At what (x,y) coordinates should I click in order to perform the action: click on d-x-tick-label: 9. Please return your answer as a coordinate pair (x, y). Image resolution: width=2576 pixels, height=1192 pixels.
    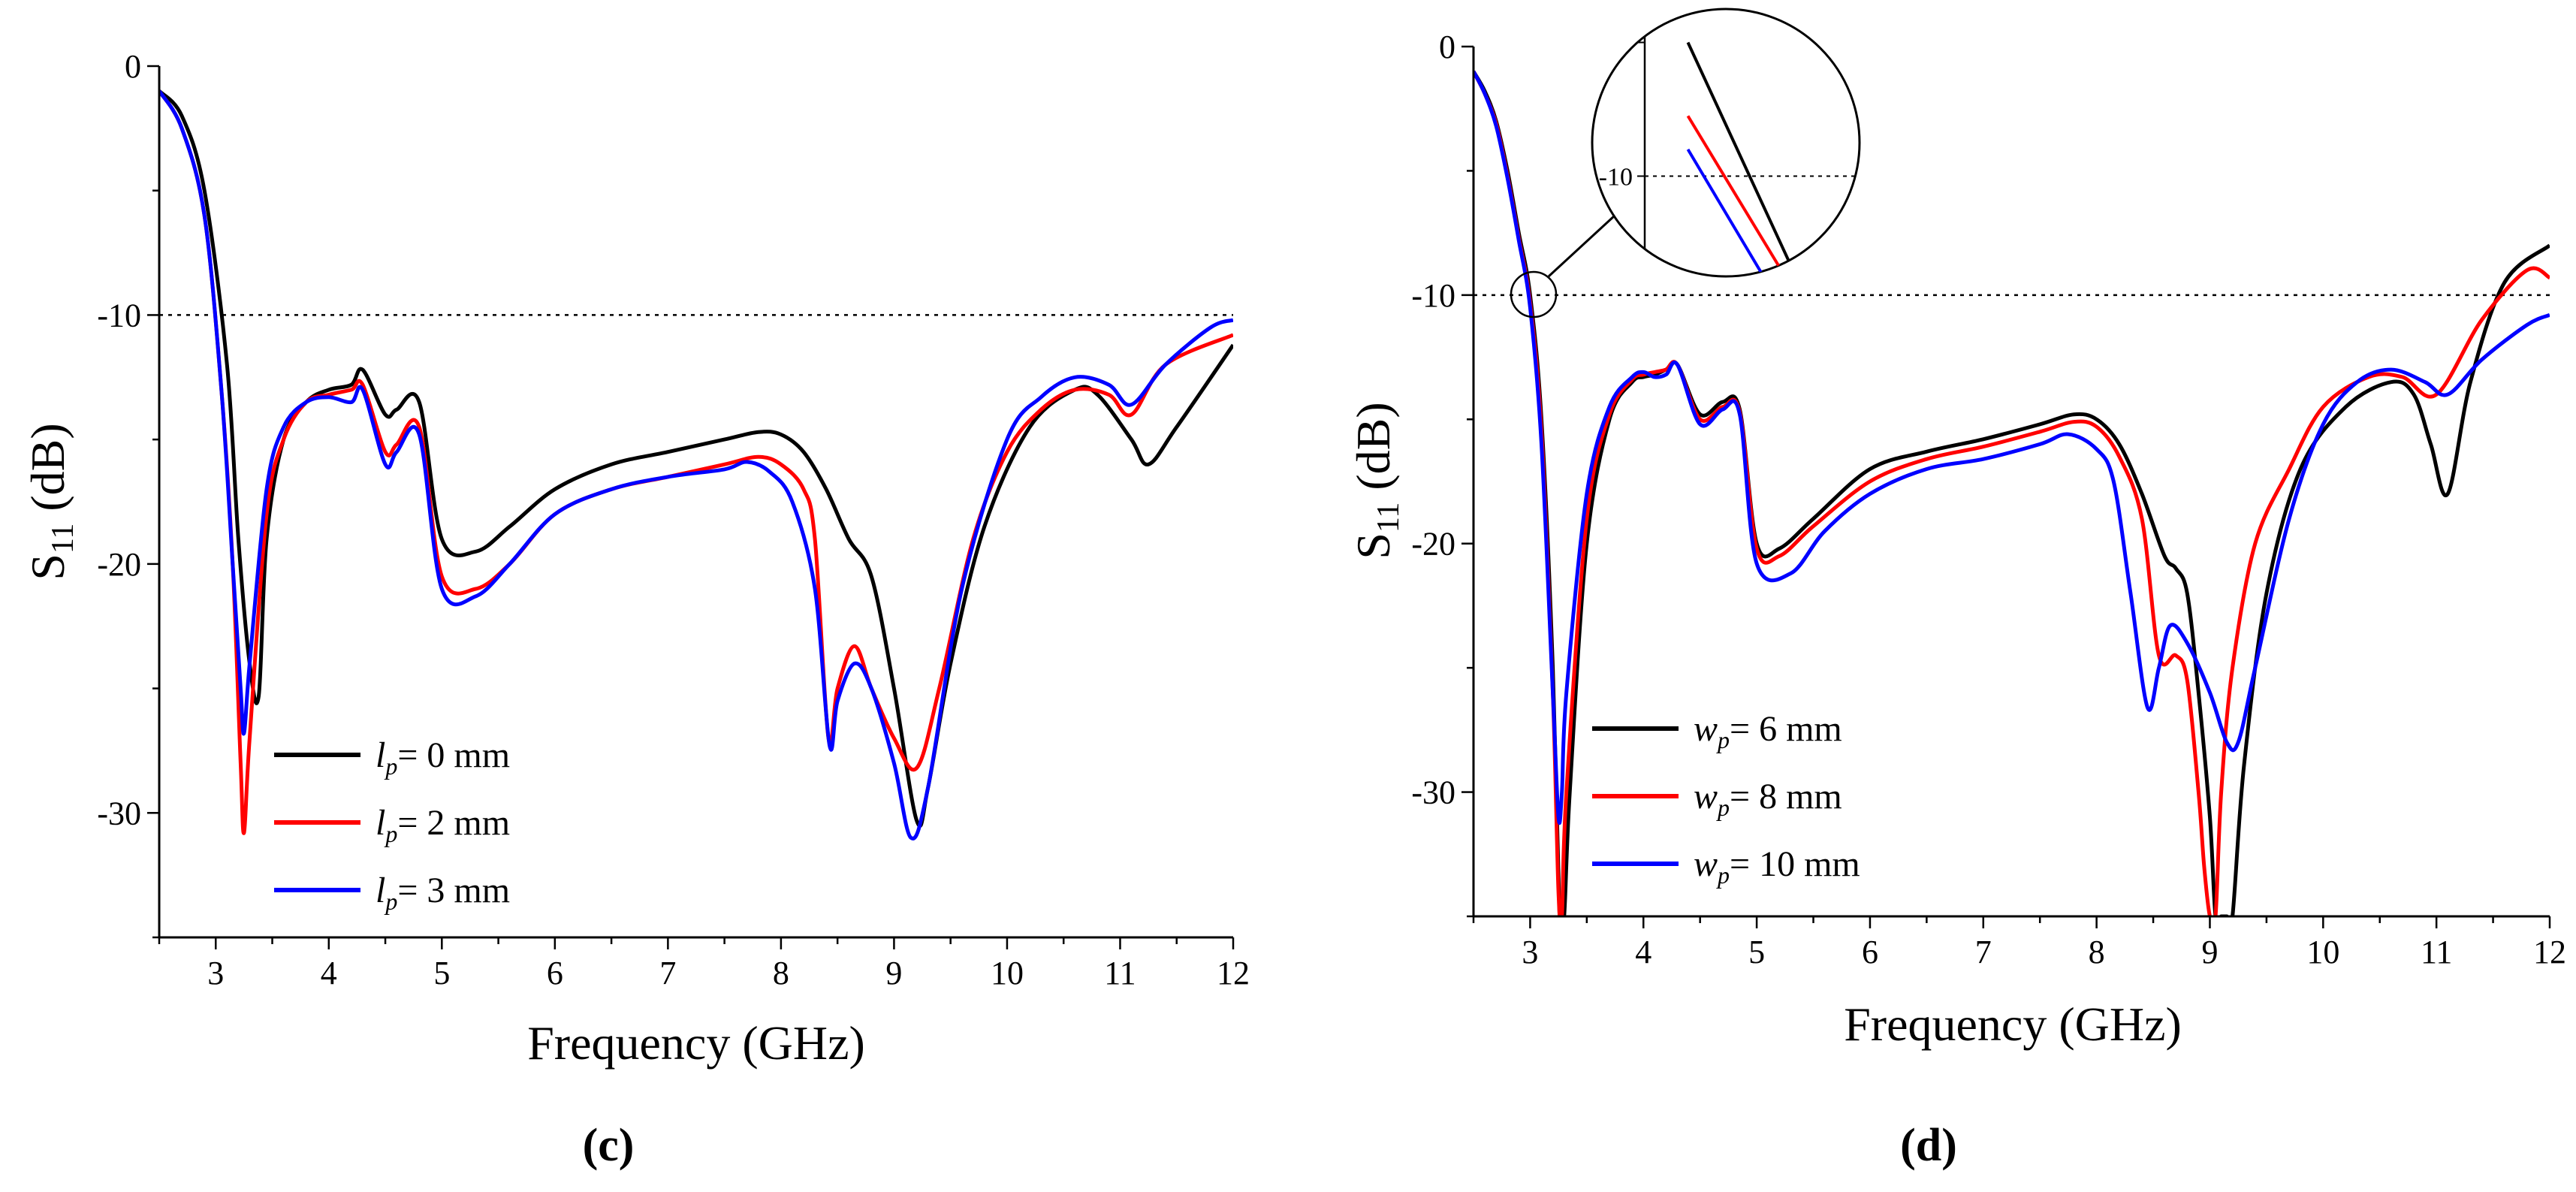
    Looking at the image, I should click on (2209, 952).